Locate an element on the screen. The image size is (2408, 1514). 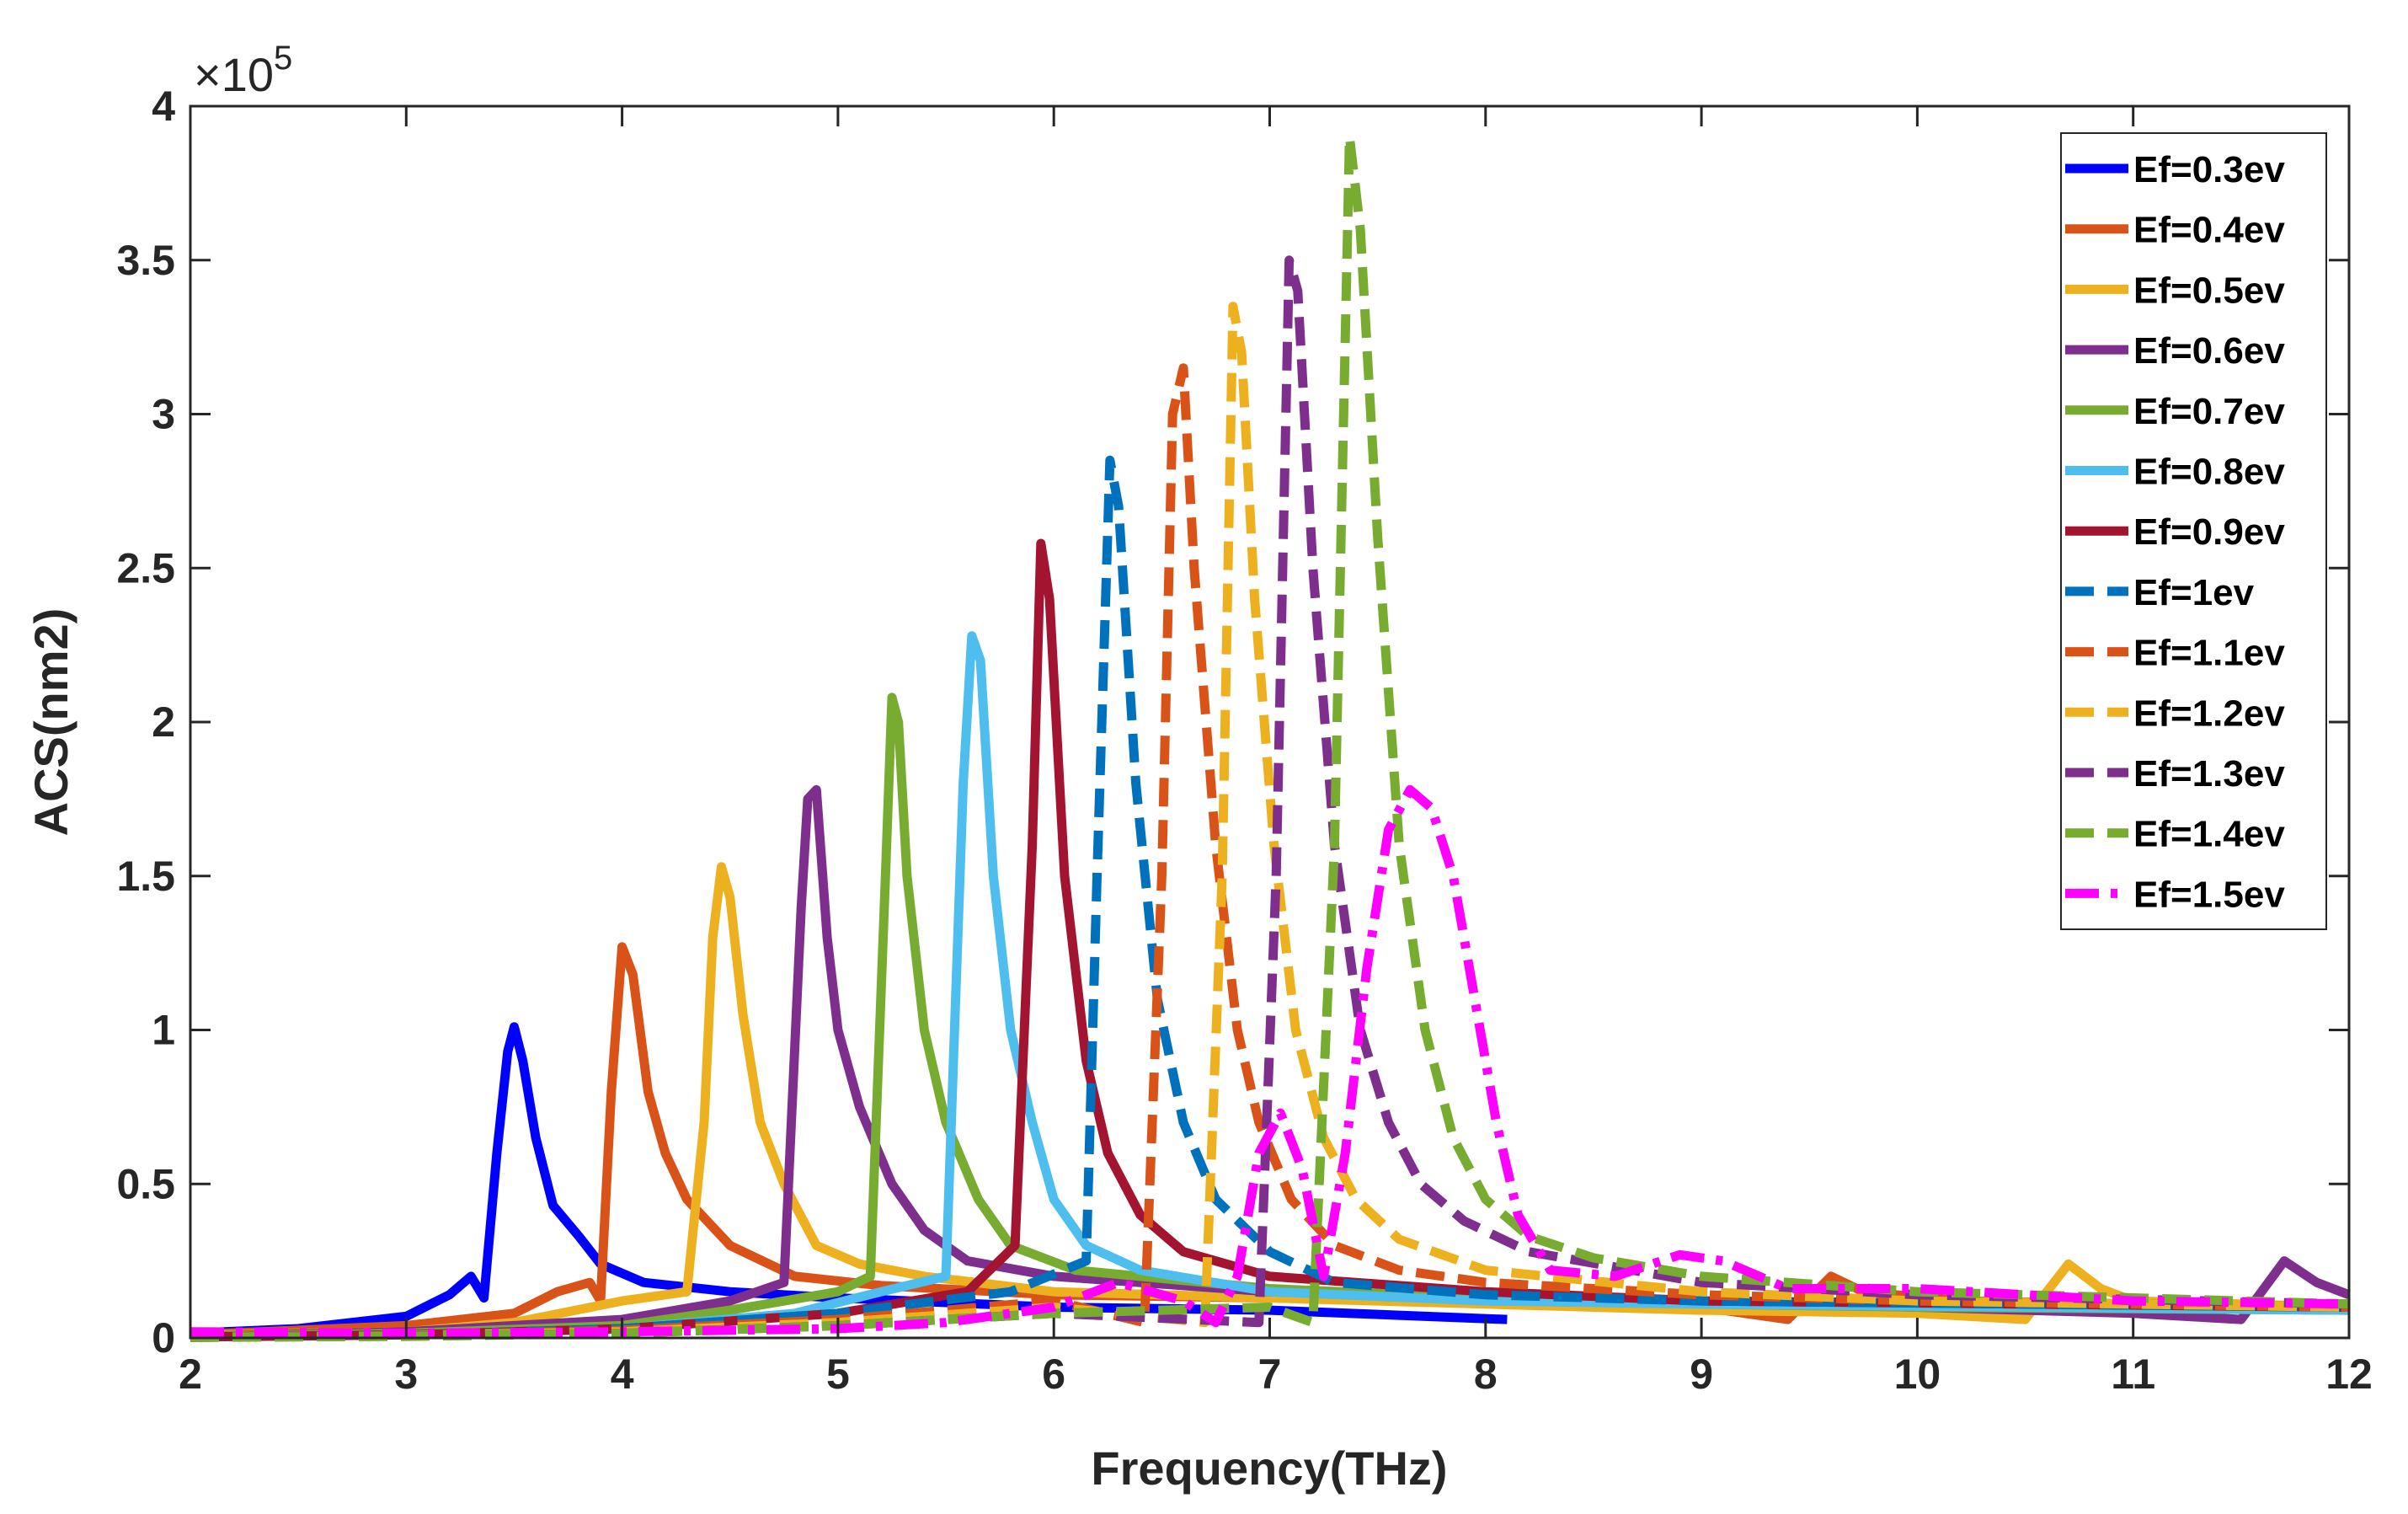
x-tick-label: 12 is located at coordinates (2349, 1374).